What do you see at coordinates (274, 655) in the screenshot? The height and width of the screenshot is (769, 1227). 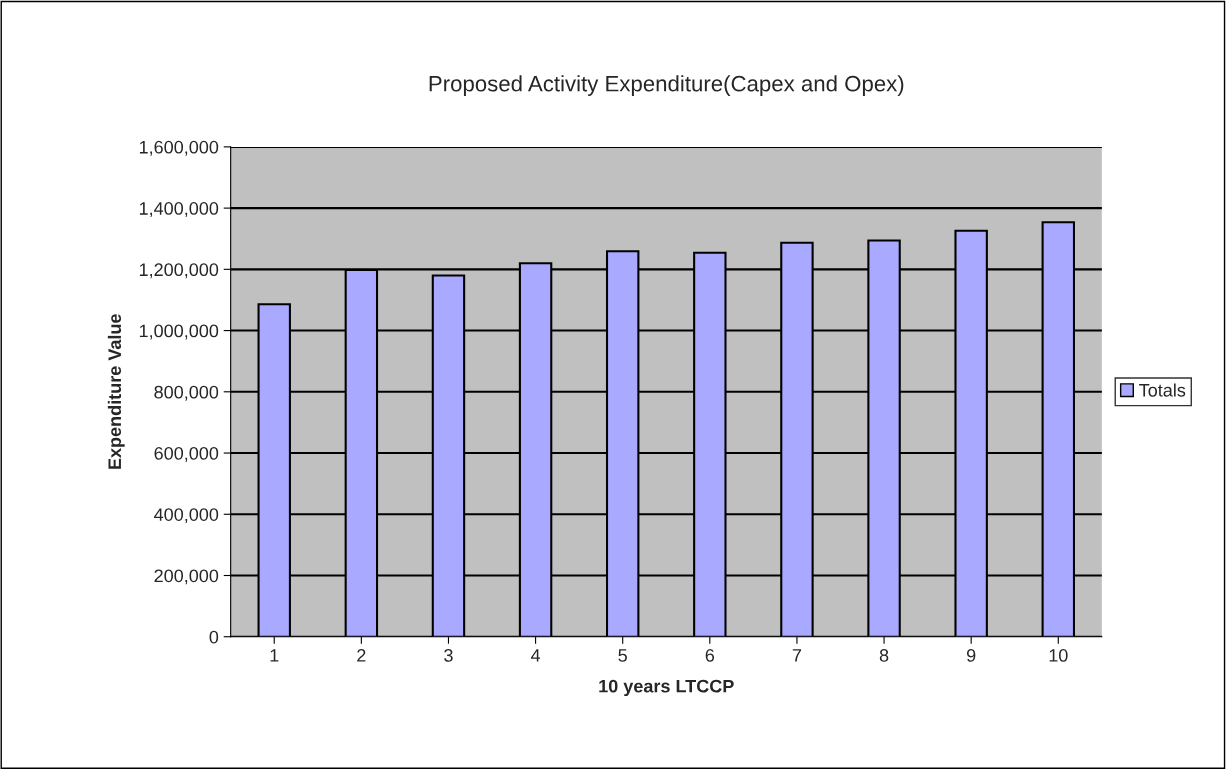 I see `x-tick-label: 1` at bounding box center [274, 655].